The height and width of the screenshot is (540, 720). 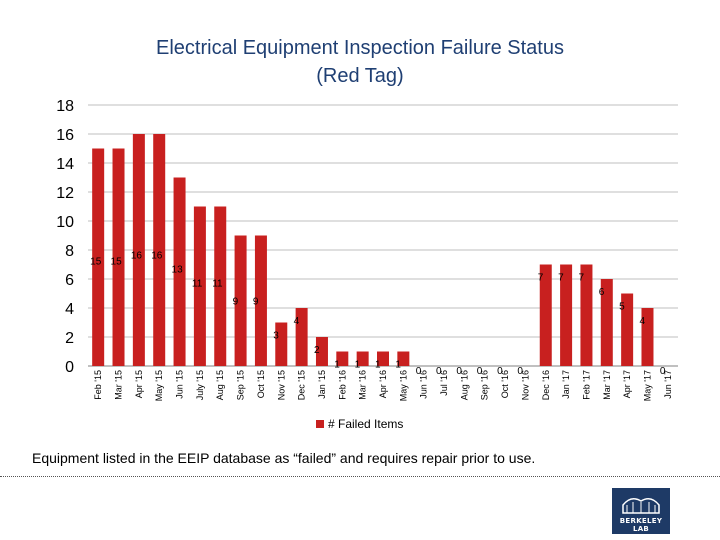 What do you see at coordinates (342, 385) in the screenshot?
I see `x-tick-label: Feb '16` at bounding box center [342, 385].